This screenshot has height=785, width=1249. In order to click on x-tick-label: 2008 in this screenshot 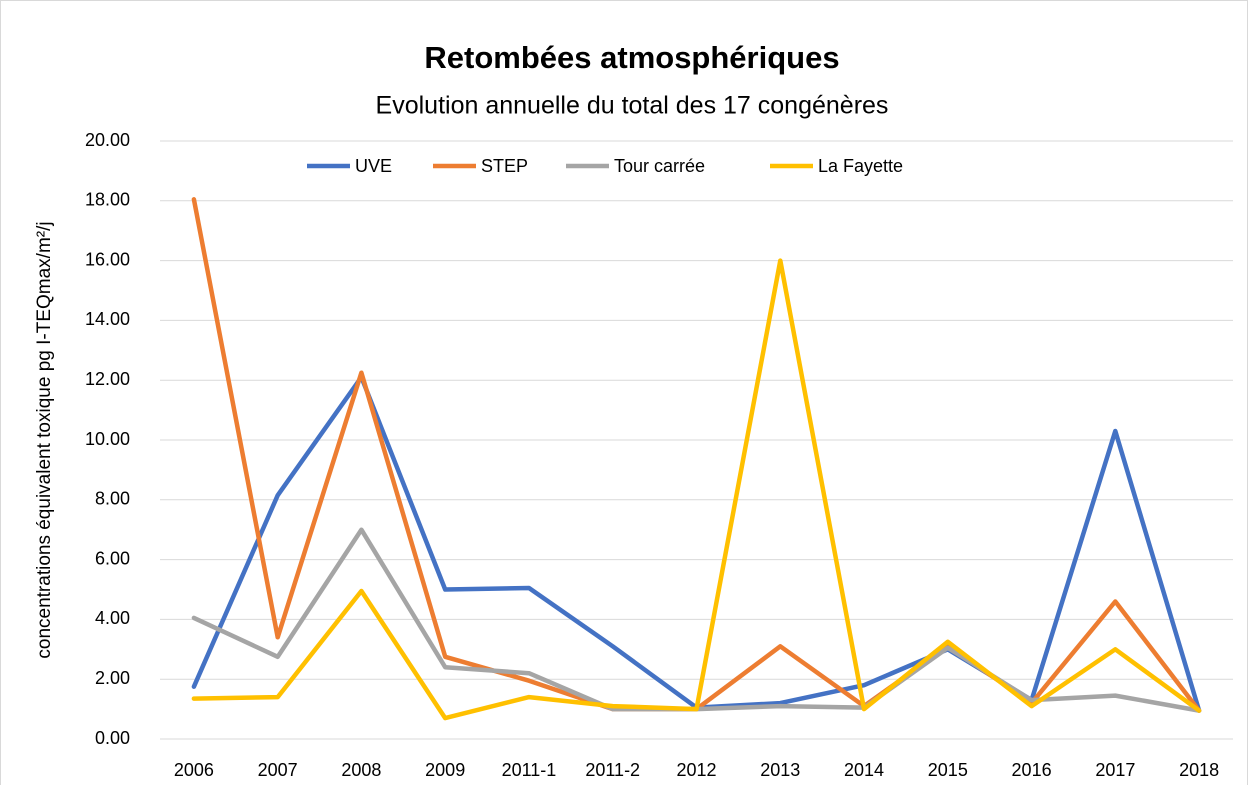, I will do `click(361, 770)`.